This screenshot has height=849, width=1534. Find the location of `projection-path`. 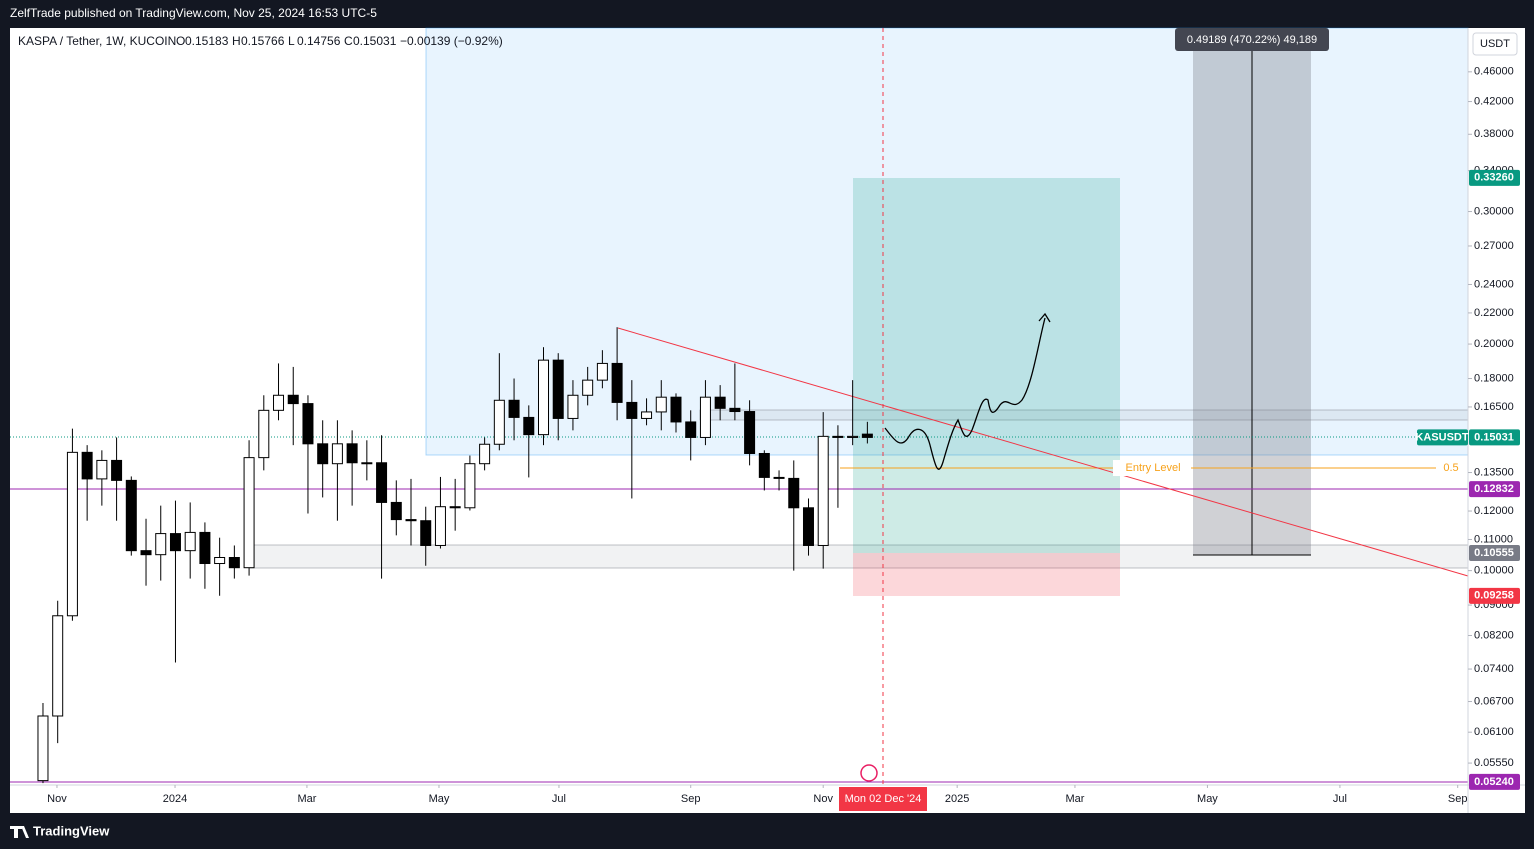

projection-path is located at coordinates (965, 393).